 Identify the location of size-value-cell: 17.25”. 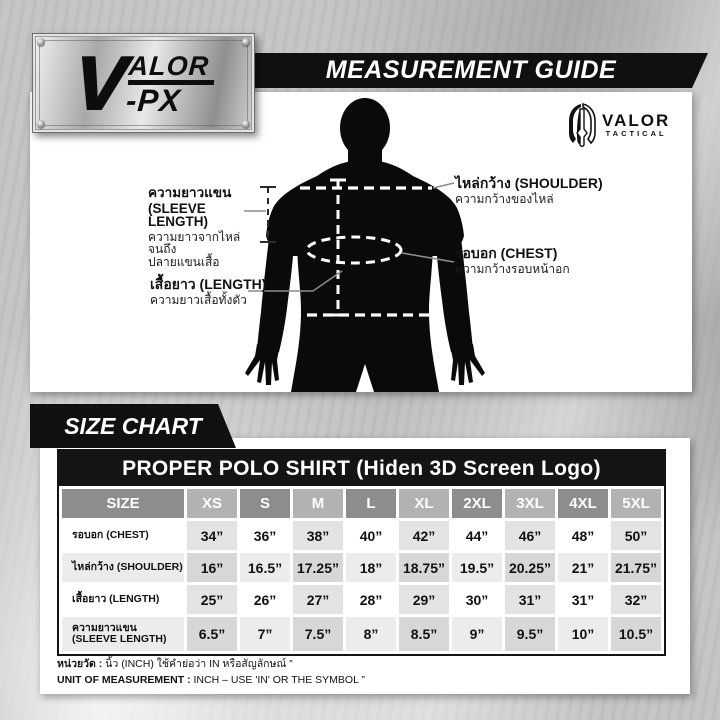
(318, 567).